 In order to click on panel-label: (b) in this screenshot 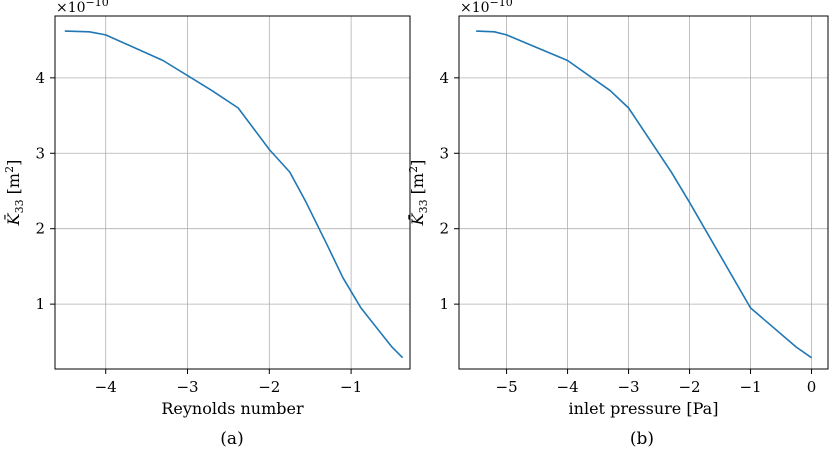, I will do `click(642, 439)`.